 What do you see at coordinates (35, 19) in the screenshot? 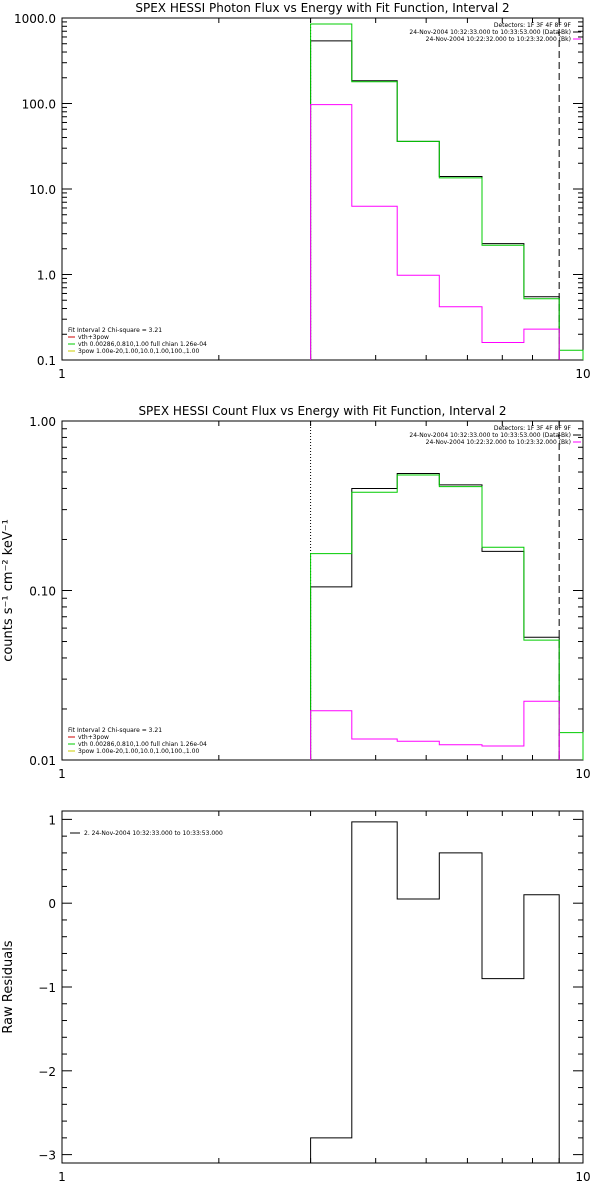
I see `y-tick-label: 1000.0` at bounding box center [35, 19].